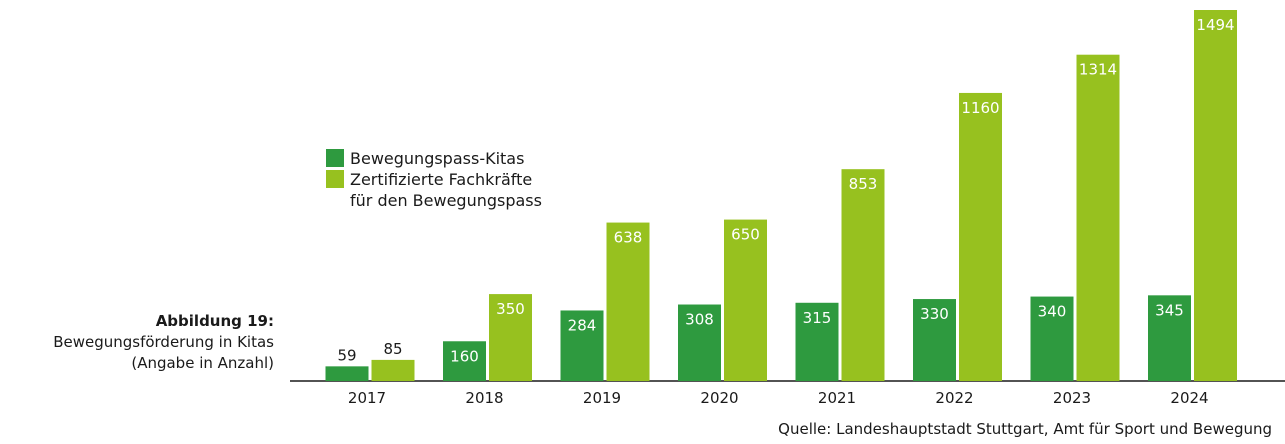 The image size is (1285, 444). I want to click on caption-line: Bewegungsförderung in Kitas, so click(163, 342).